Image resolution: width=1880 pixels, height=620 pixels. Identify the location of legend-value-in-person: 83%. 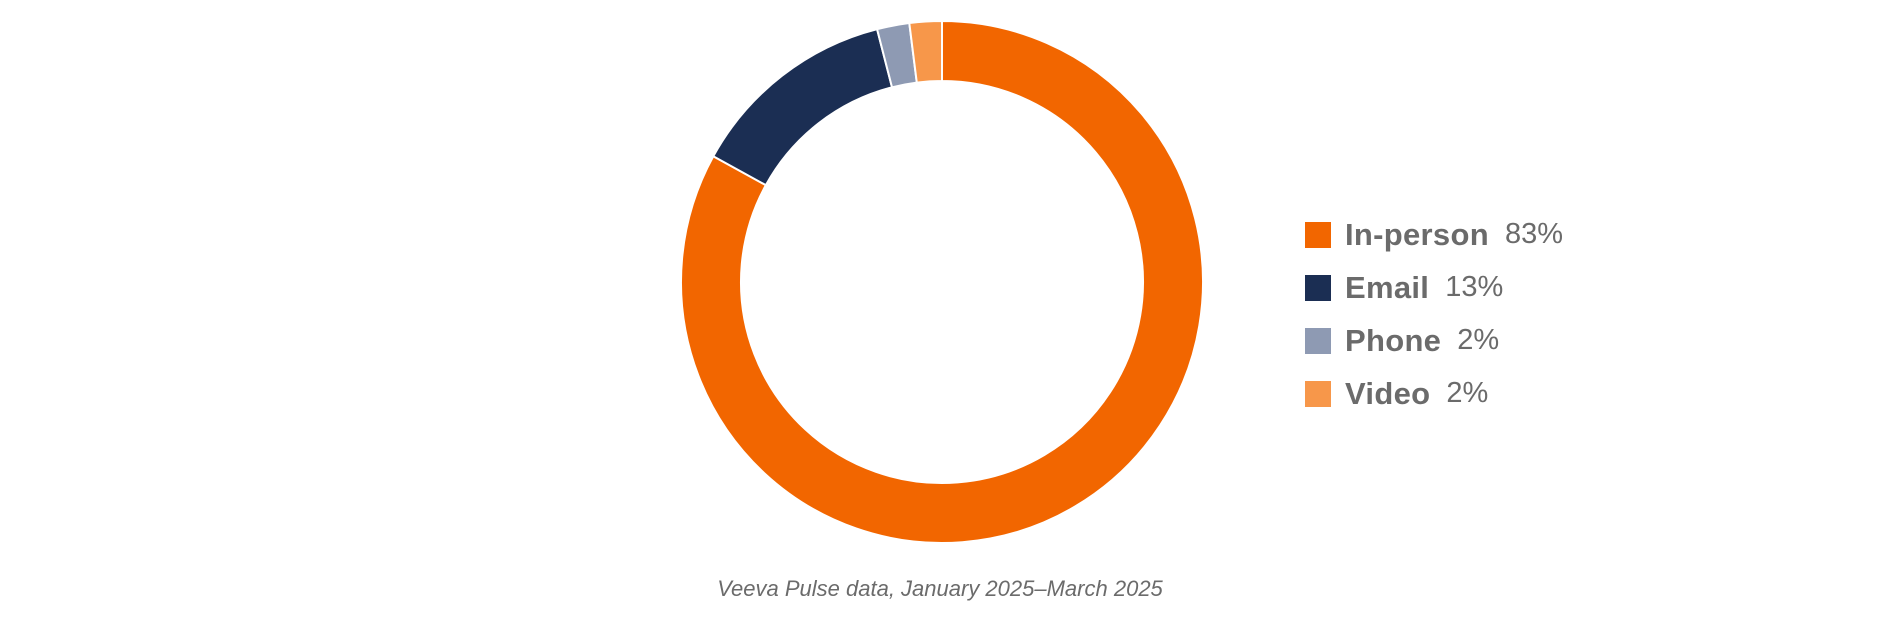
(1534, 234).